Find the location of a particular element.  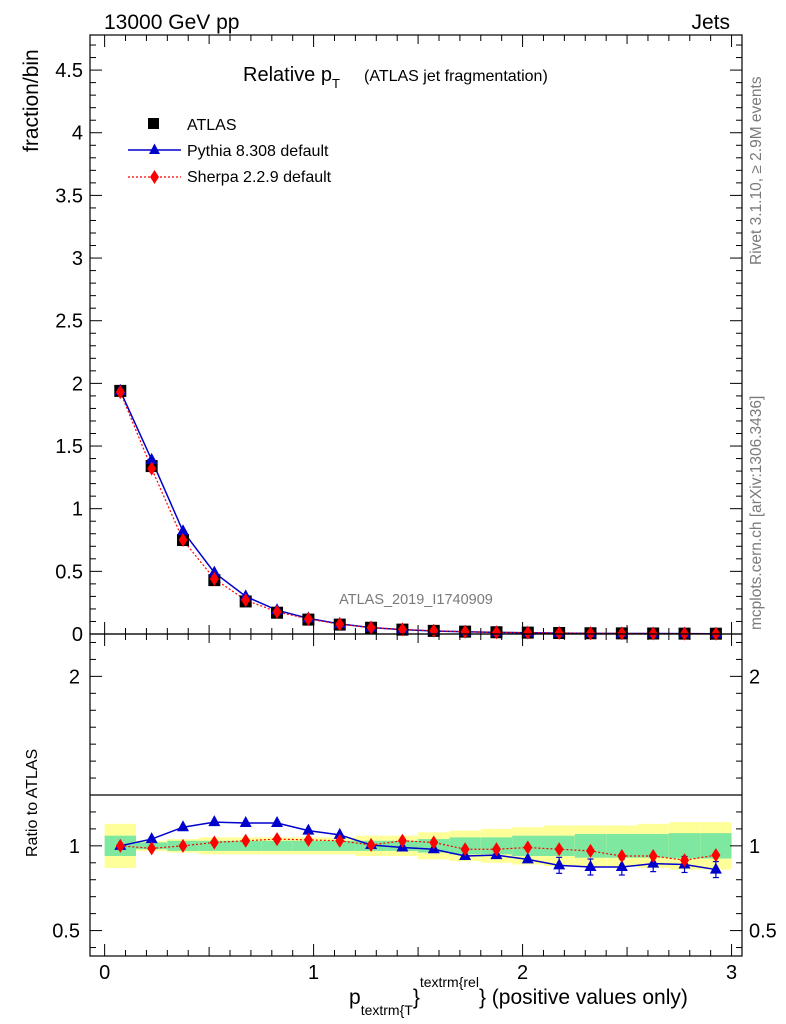

legend-label-pythia: Pythia 8.308 default is located at coordinates (258, 151).